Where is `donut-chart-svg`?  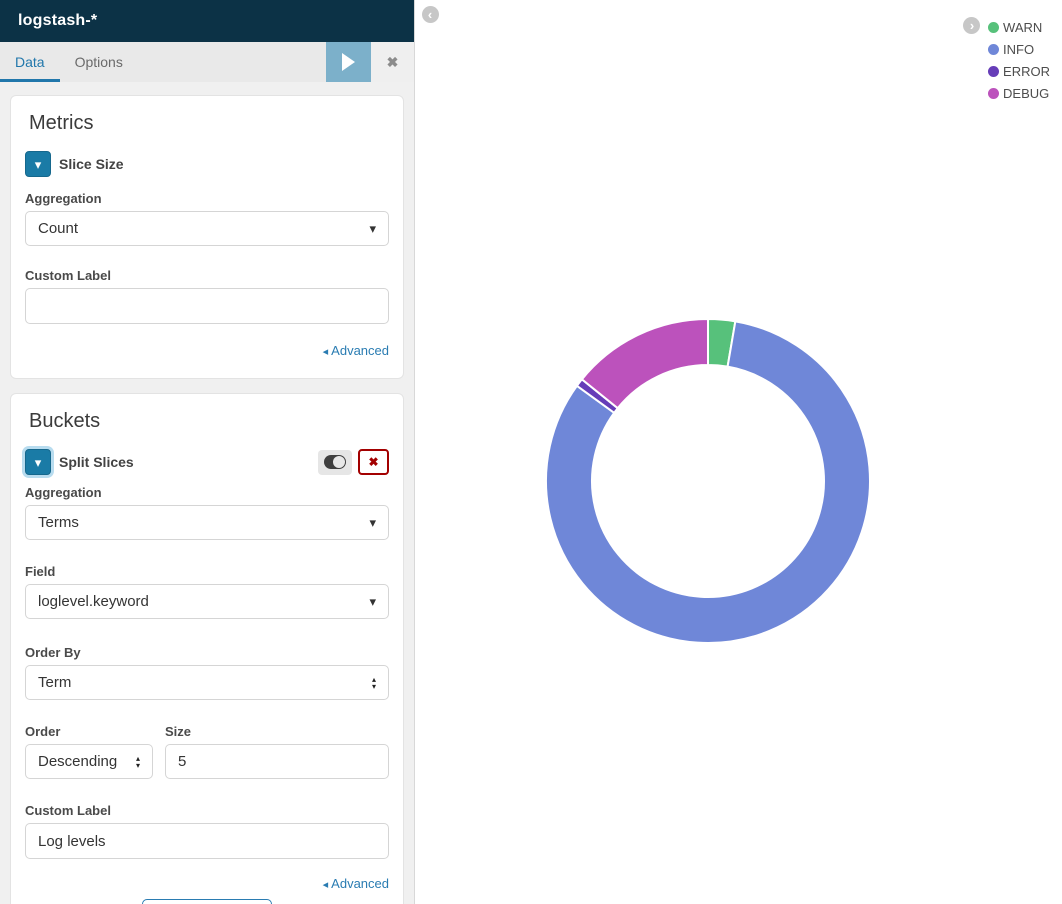
donut-chart-svg is located at coordinates (708, 481).